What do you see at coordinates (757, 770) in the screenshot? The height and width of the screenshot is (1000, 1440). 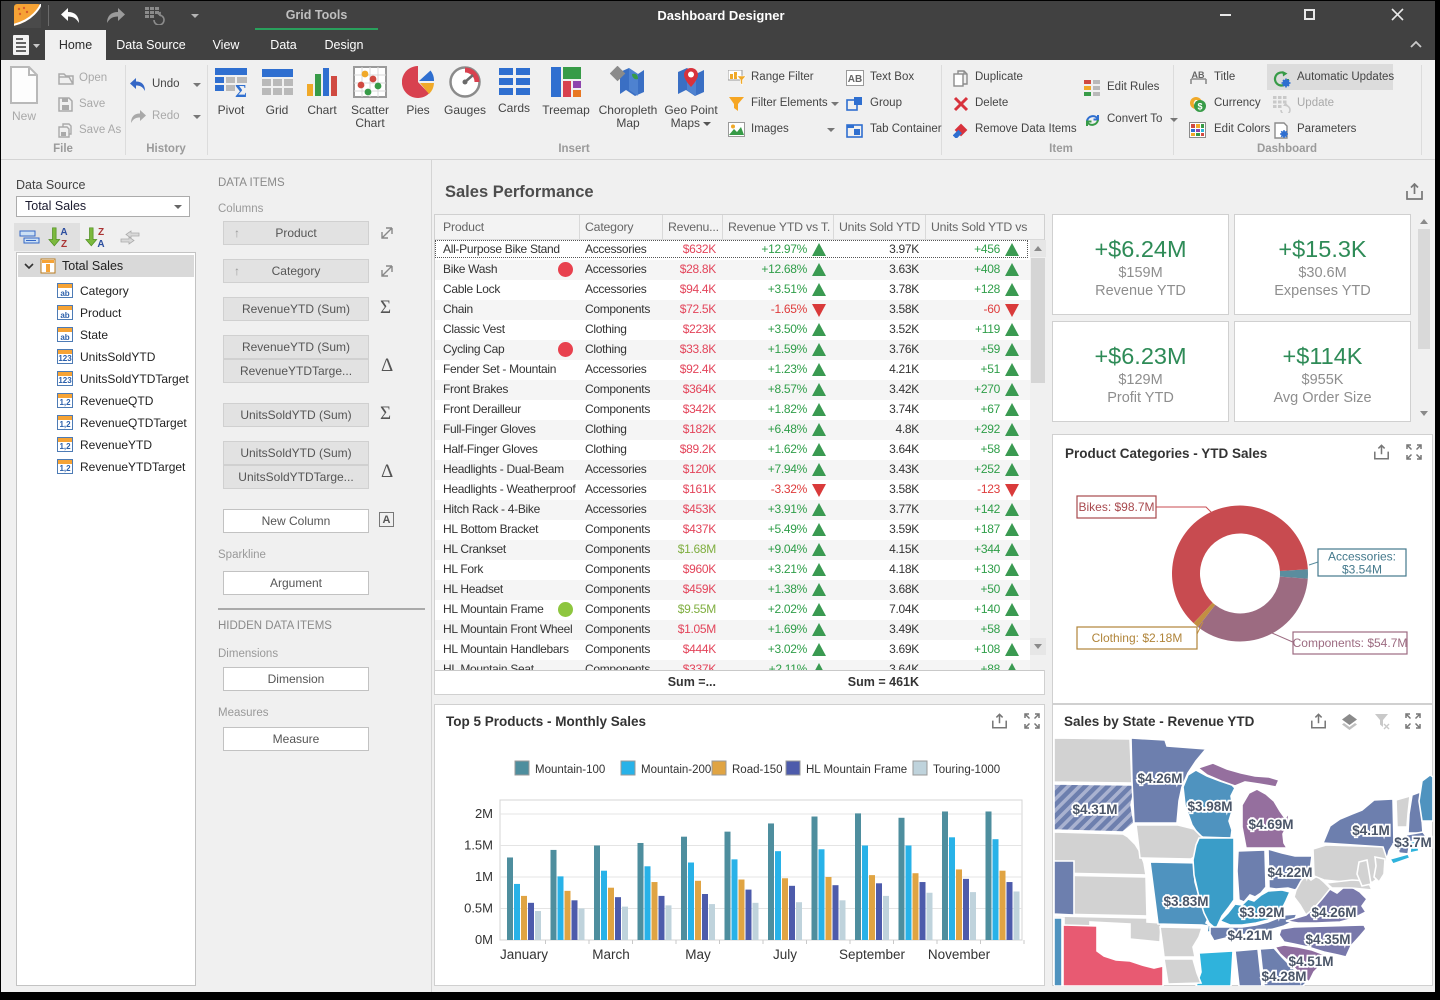 I see `svg-text: Road-150` at bounding box center [757, 770].